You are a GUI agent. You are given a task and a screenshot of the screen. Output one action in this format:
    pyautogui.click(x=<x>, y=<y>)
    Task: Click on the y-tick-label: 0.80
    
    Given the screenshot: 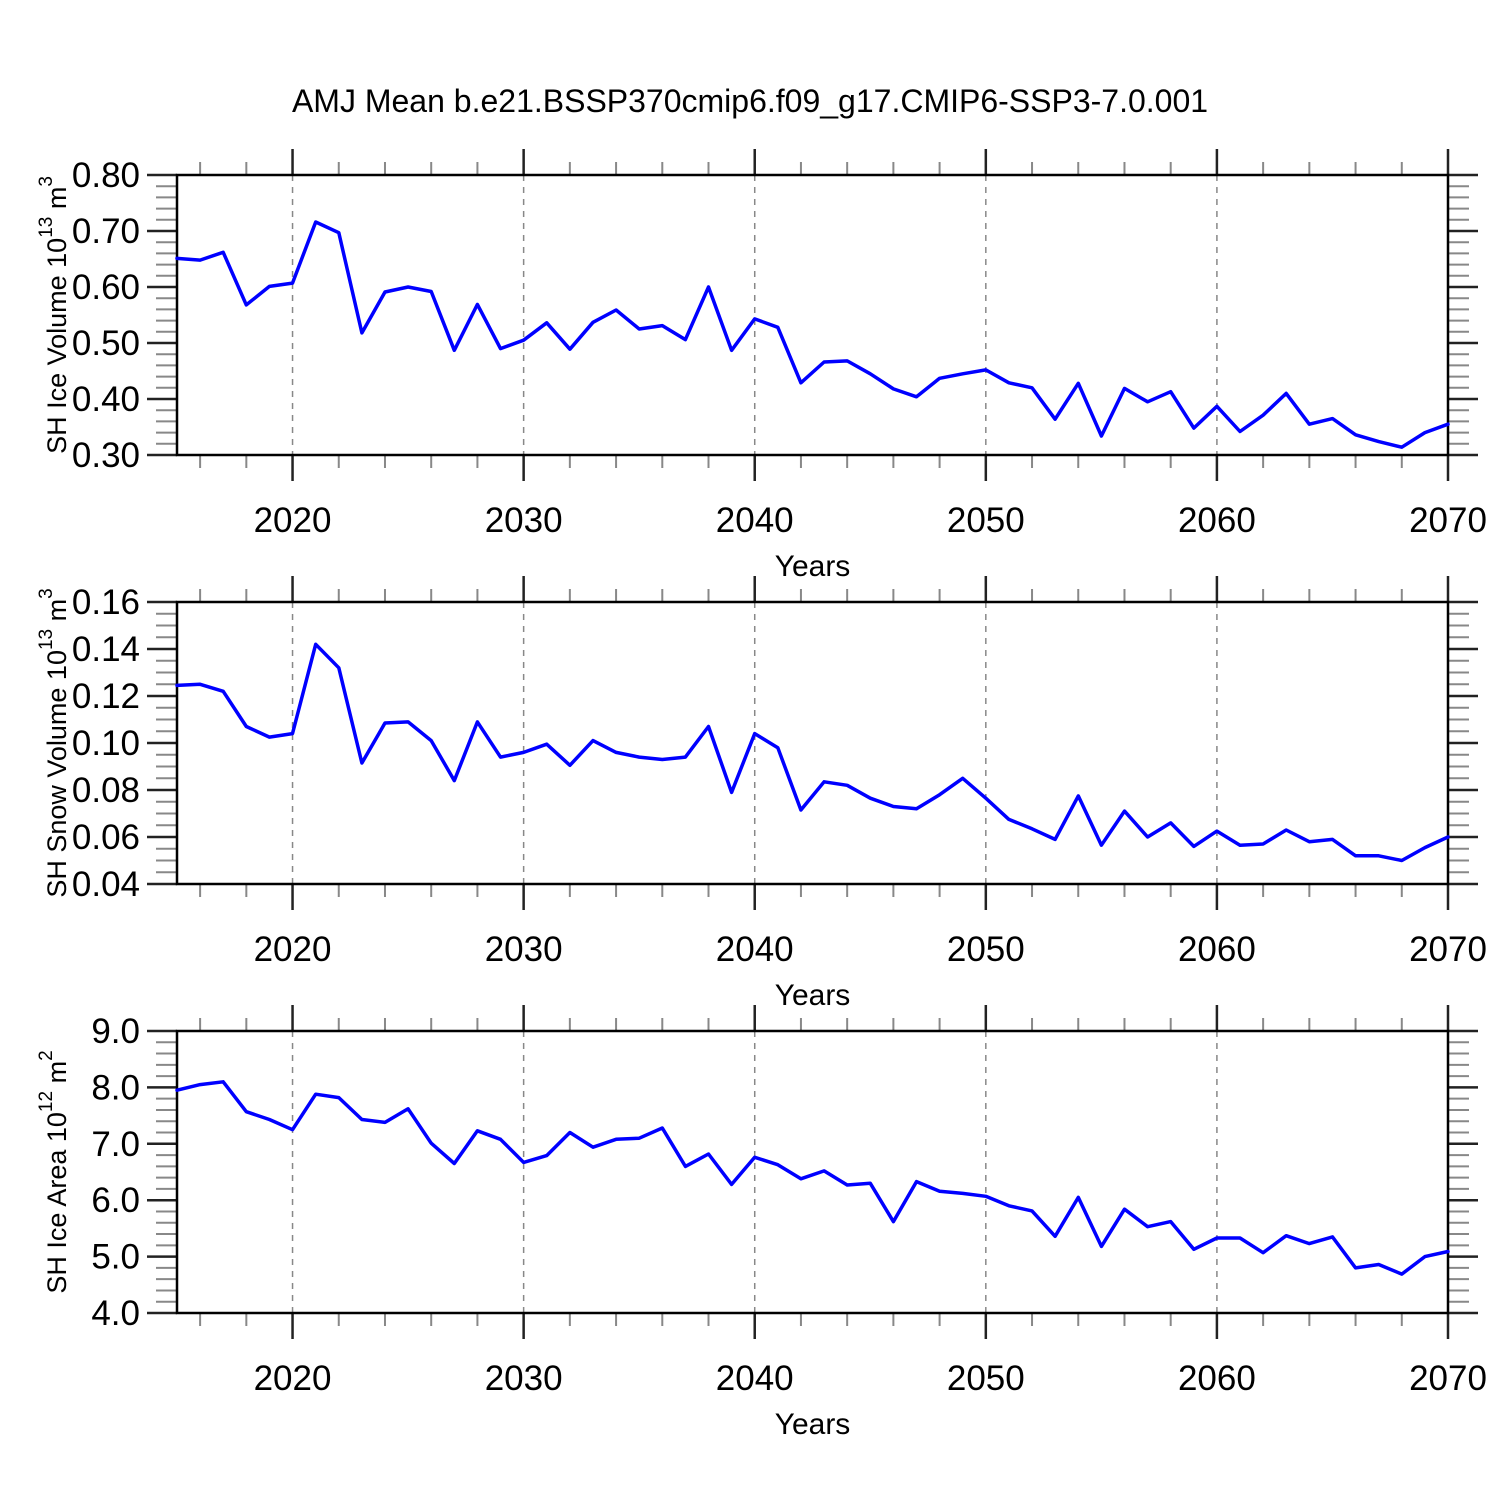 What is the action you would take?
    pyautogui.click(x=106, y=175)
    